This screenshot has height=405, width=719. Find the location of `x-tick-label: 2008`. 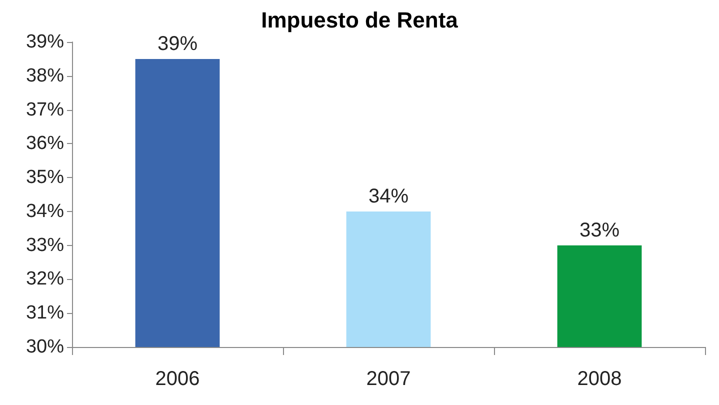

x-tick-label: 2008 is located at coordinates (599, 379).